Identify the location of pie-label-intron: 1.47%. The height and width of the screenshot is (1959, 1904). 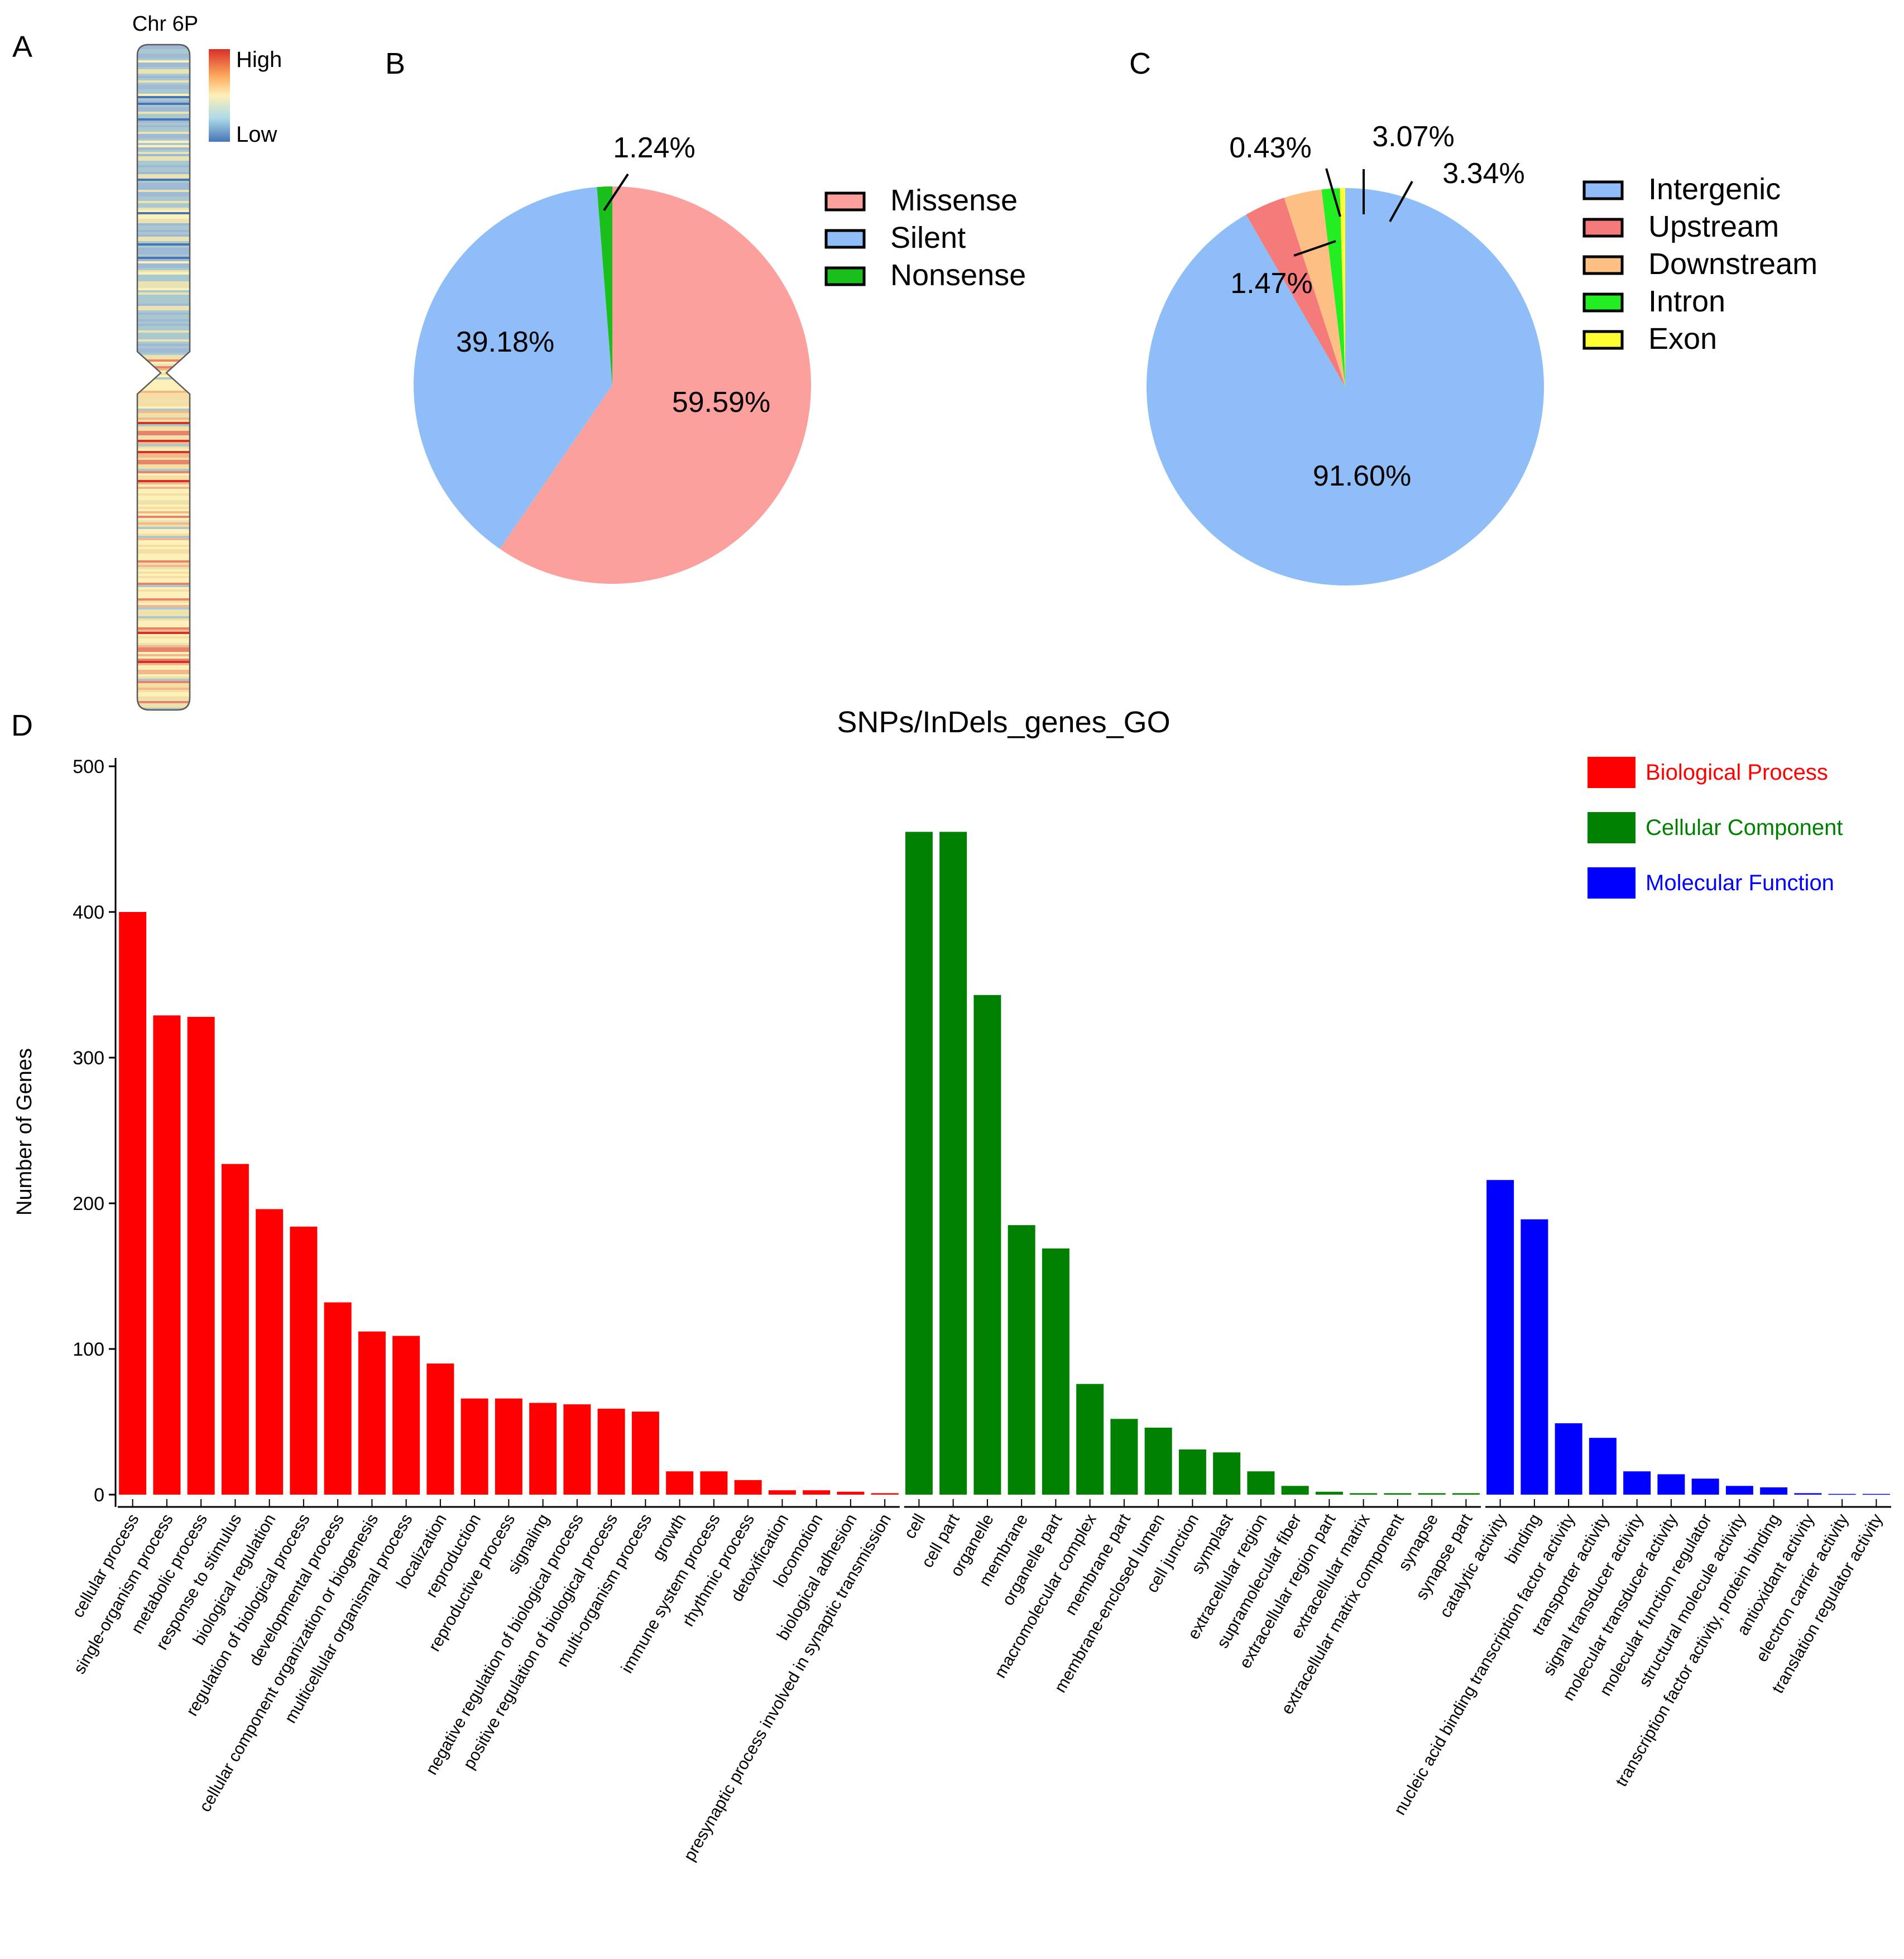
(1271, 283).